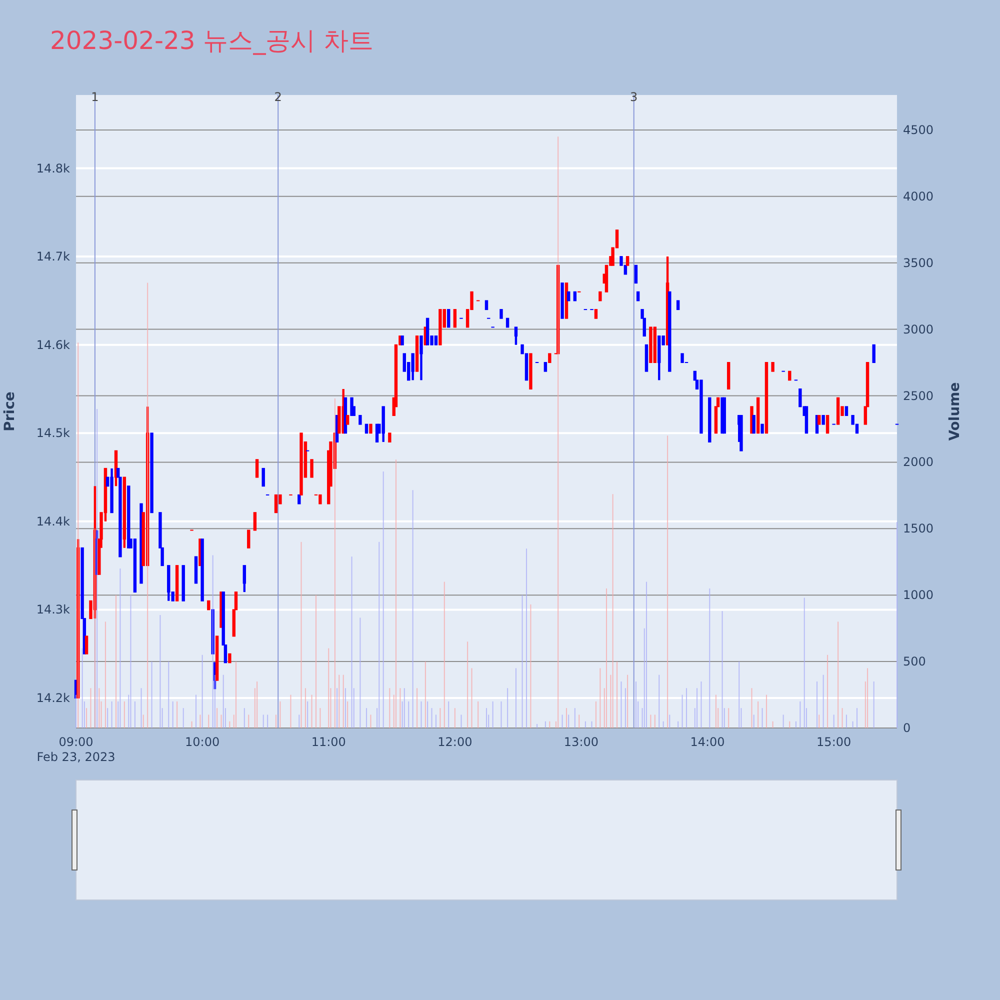 This screenshot has height=1000, width=1000. Describe the element at coordinates (918, 196) in the screenshot. I see `y2-tick-label: 4000` at that location.